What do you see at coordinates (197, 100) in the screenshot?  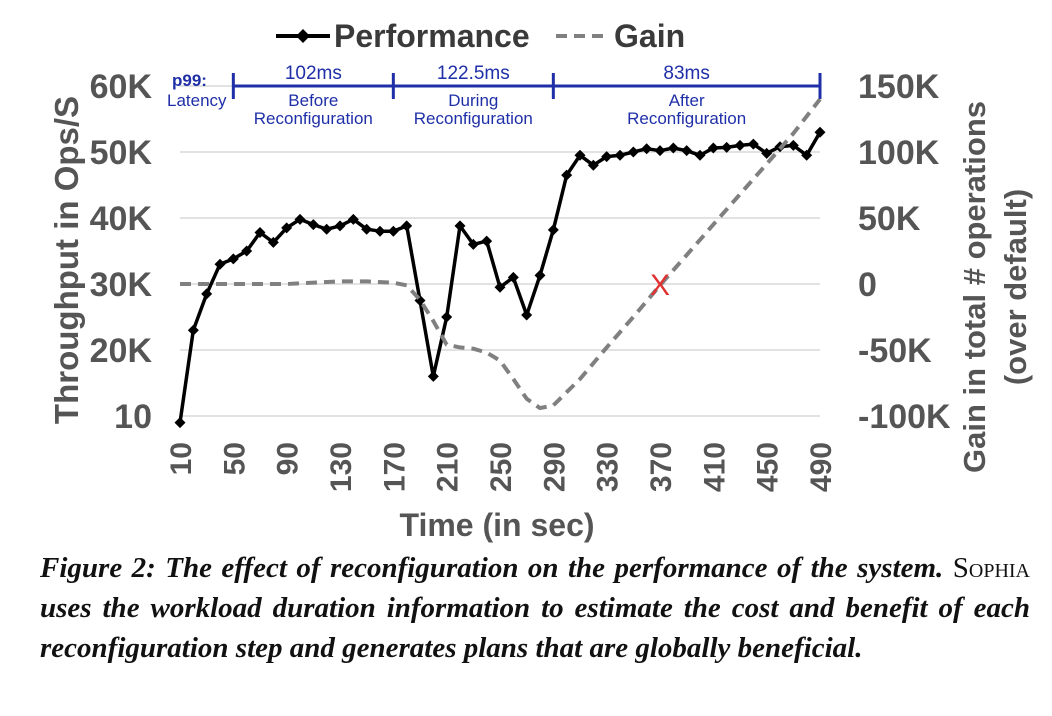 I see `phase-prefix-latency: Latency` at bounding box center [197, 100].